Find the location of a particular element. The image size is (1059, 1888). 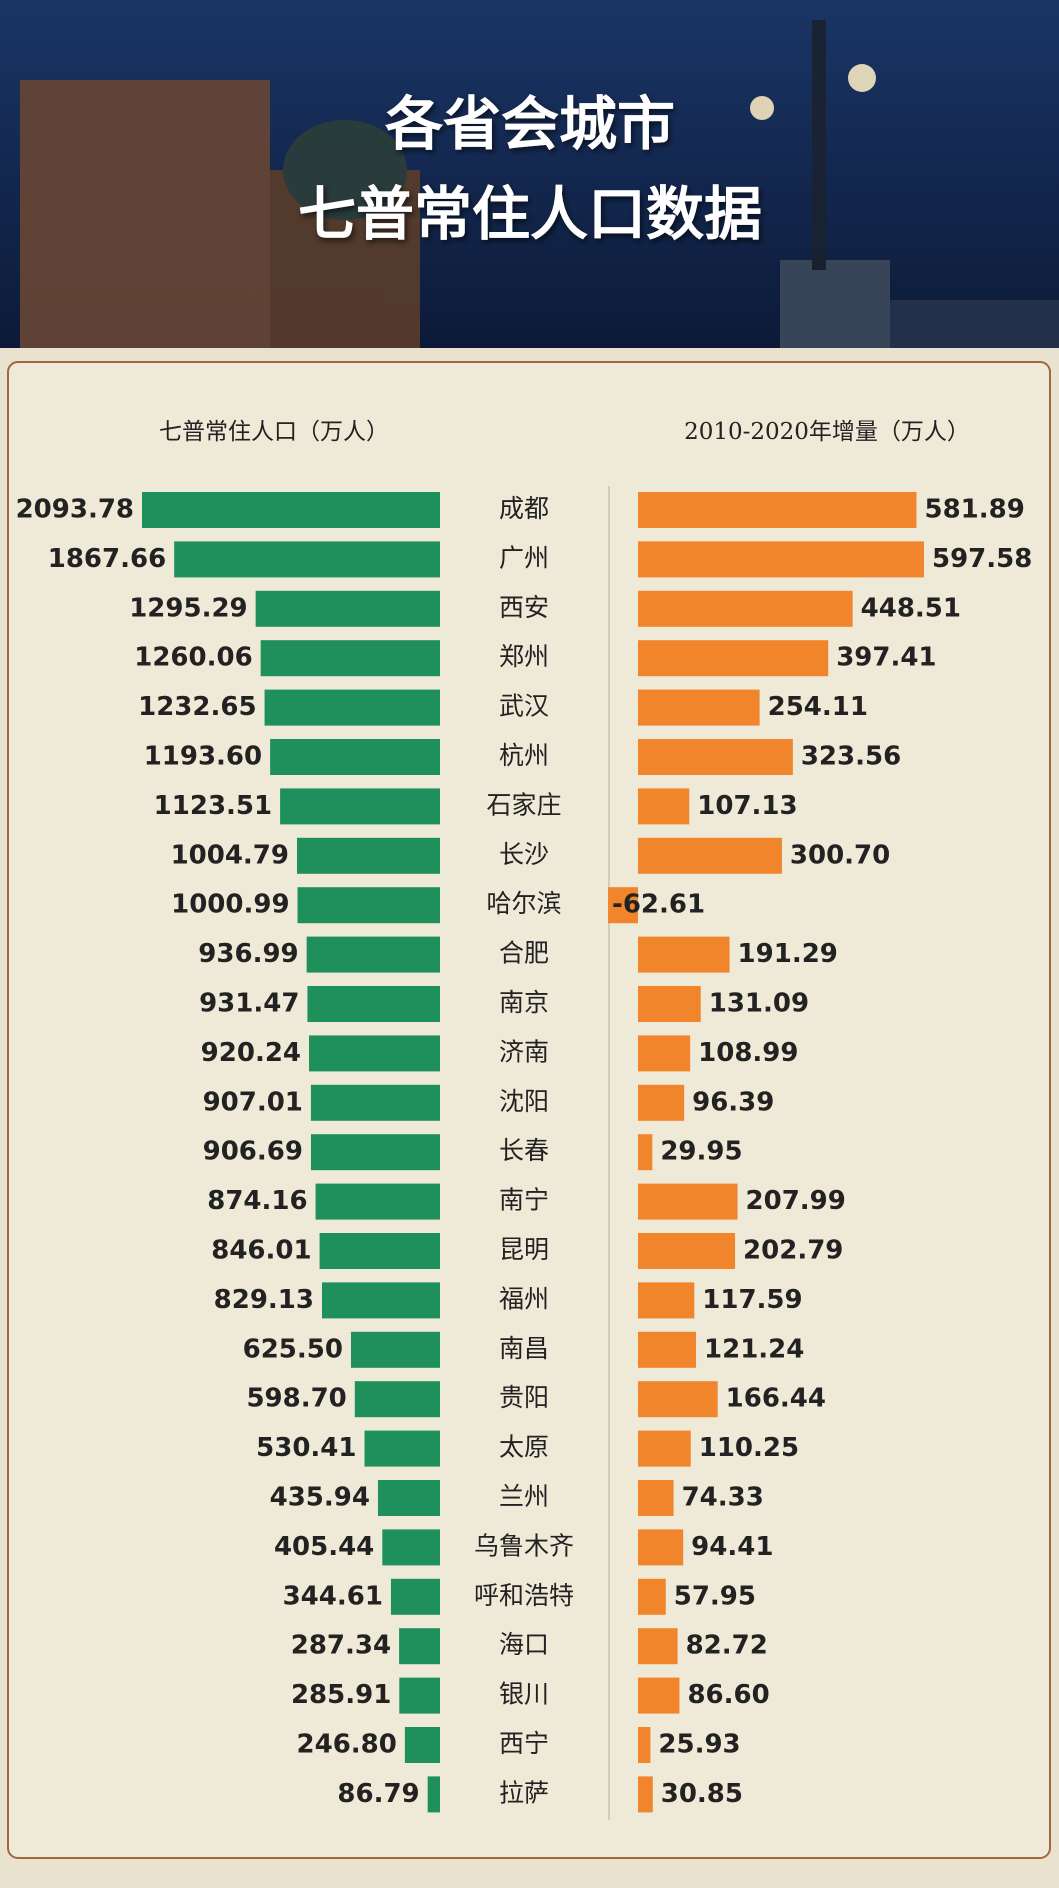

data-label: 625.50 is located at coordinates (293, 1349).